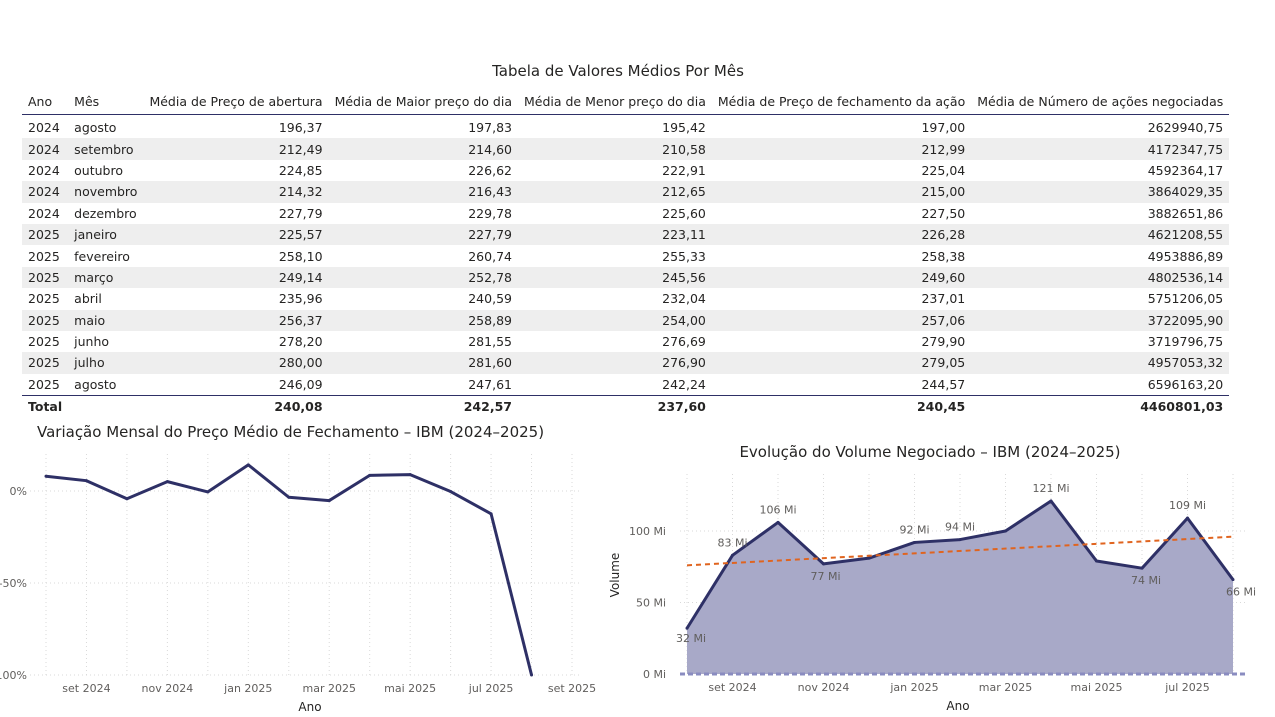 This screenshot has width=1275, height=717. What do you see at coordinates (490, 384) in the screenshot?
I see `table-cell: 247,61` at bounding box center [490, 384].